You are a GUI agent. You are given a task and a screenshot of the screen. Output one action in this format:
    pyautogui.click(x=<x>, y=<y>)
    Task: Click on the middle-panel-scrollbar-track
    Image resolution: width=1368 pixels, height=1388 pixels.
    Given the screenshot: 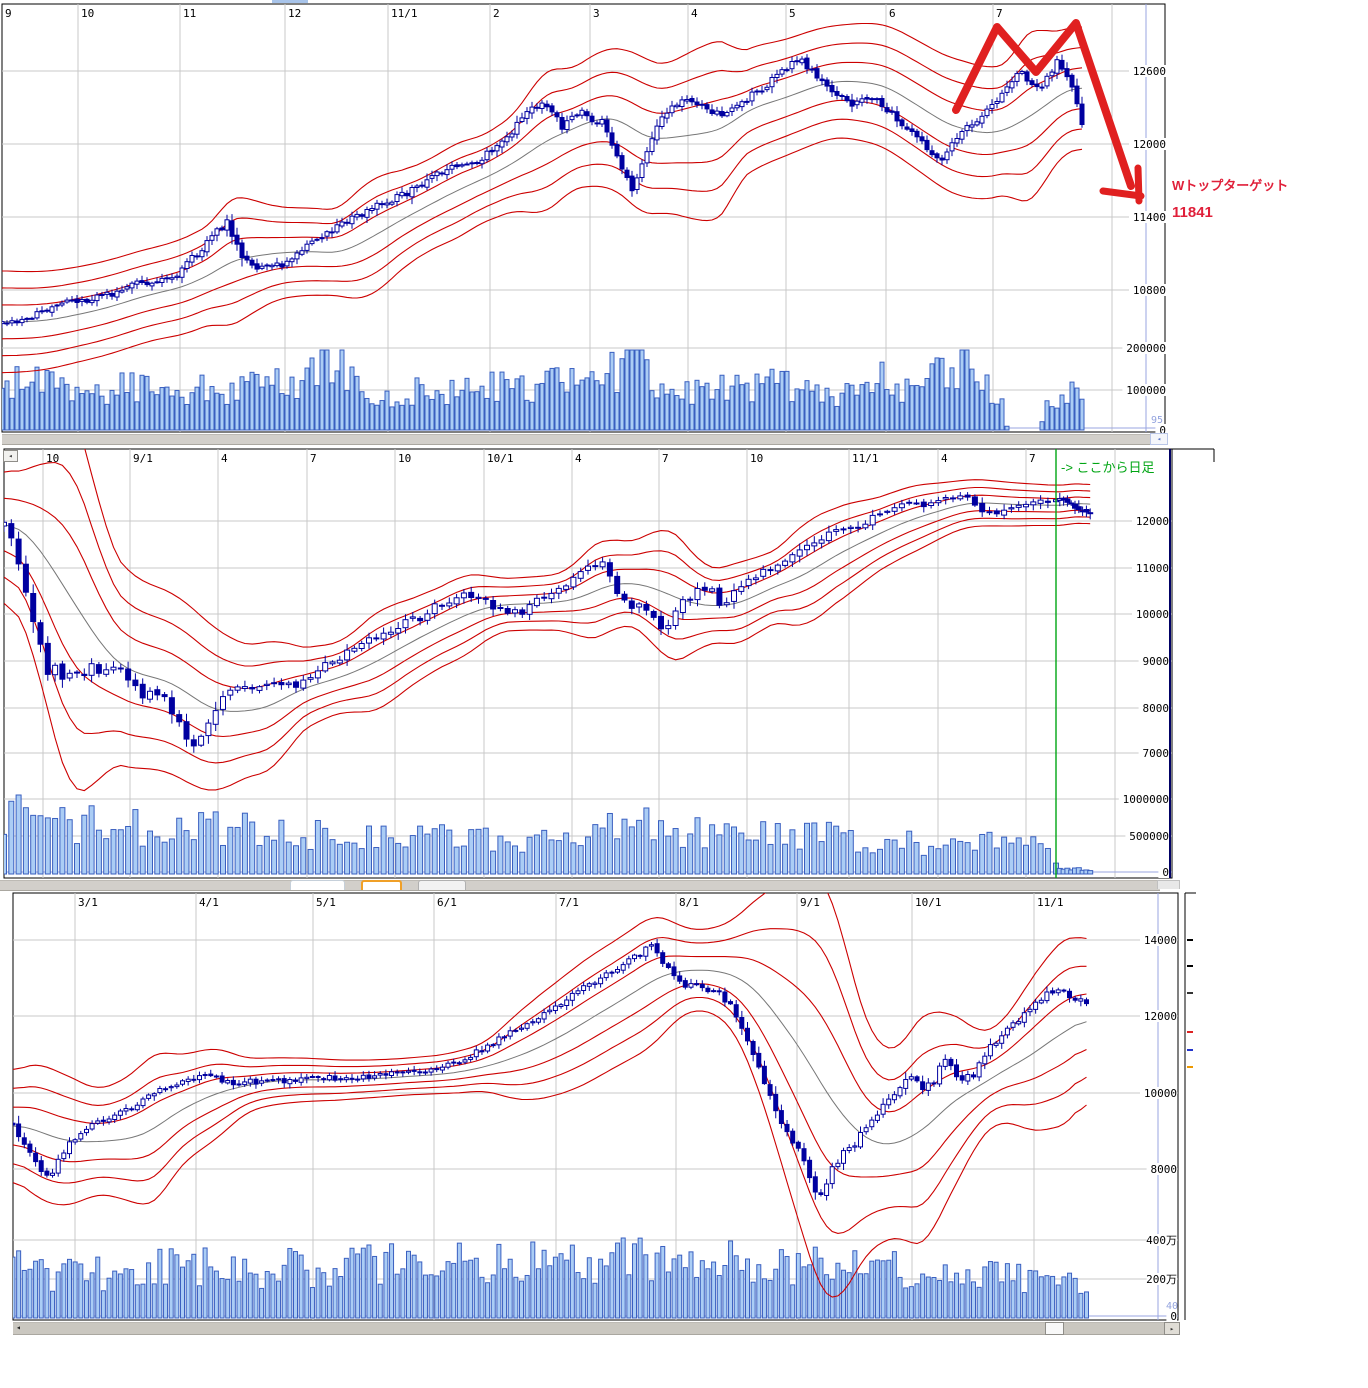 What is the action you would take?
    pyautogui.click(x=580, y=885)
    